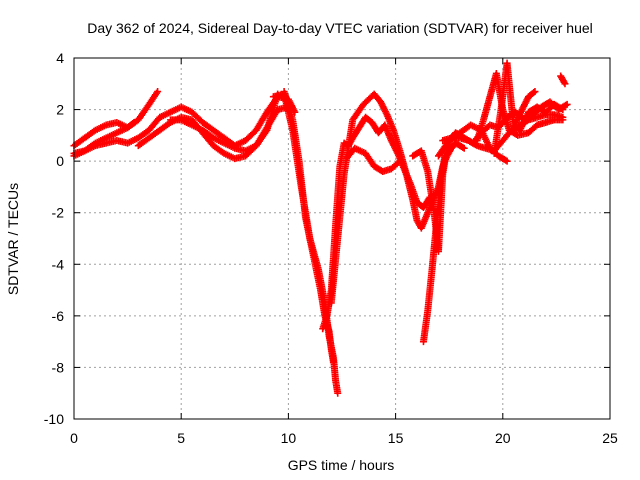 The height and width of the screenshot is (480, 640). What do you see at coordinates (396, 438) in the screenshot?
I see `x-tick-label: 15` at bounding box center [396, 438].